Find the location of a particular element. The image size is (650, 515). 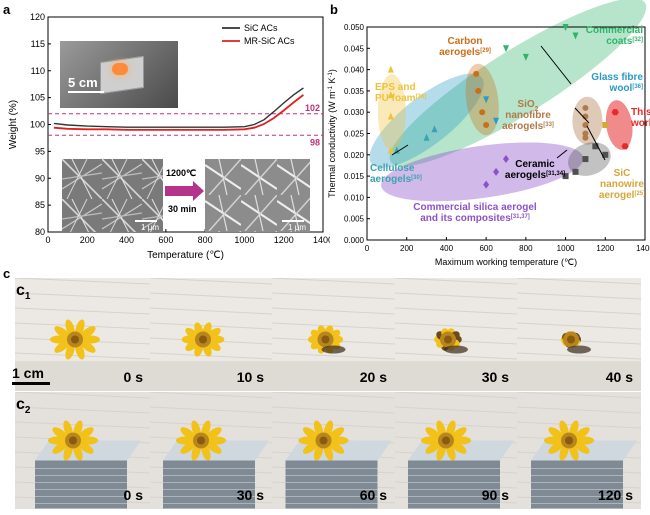

label-commercial-coats: Commercial coats[32] is located at coordinates (614, 36).